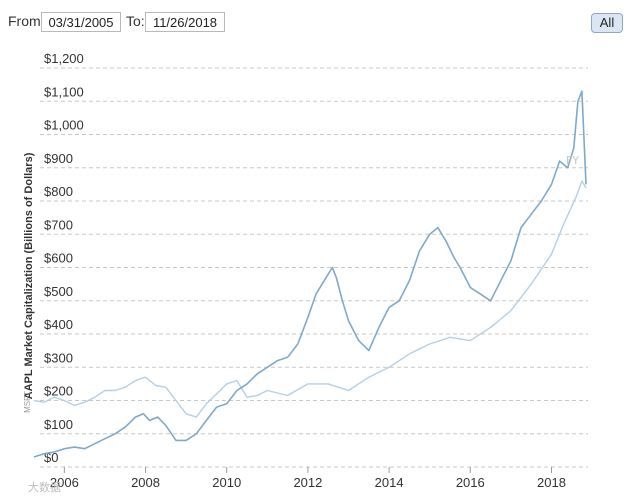 The height and width of the screenshot is (496, 640). What do you see at coordinates (470, 482) in the screenshot?
I see `x-tick-label: 2016` at bounding box center [470, 482].